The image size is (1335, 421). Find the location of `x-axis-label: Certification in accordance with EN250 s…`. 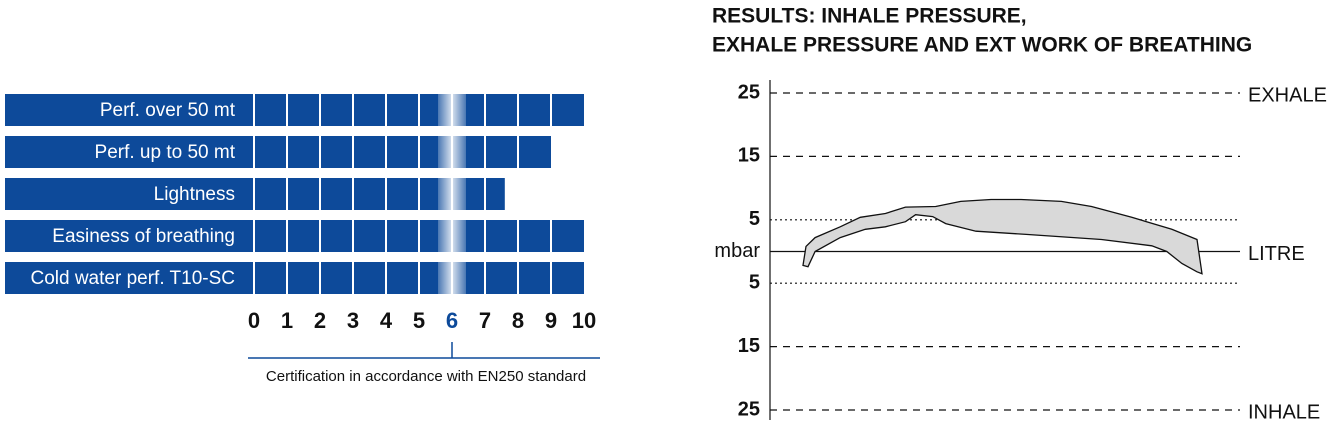

x-axis-label: Certification in accordance with EN250 s… is located at coordinates (426, 376).